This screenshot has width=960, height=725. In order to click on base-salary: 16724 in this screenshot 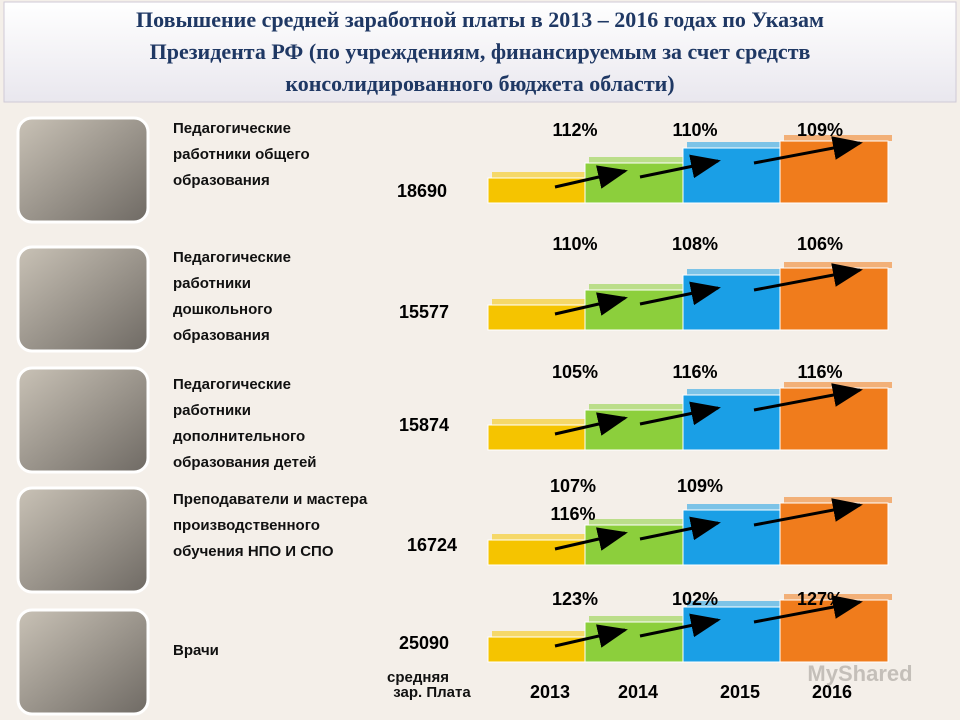, I will do `click(432, 545)`.